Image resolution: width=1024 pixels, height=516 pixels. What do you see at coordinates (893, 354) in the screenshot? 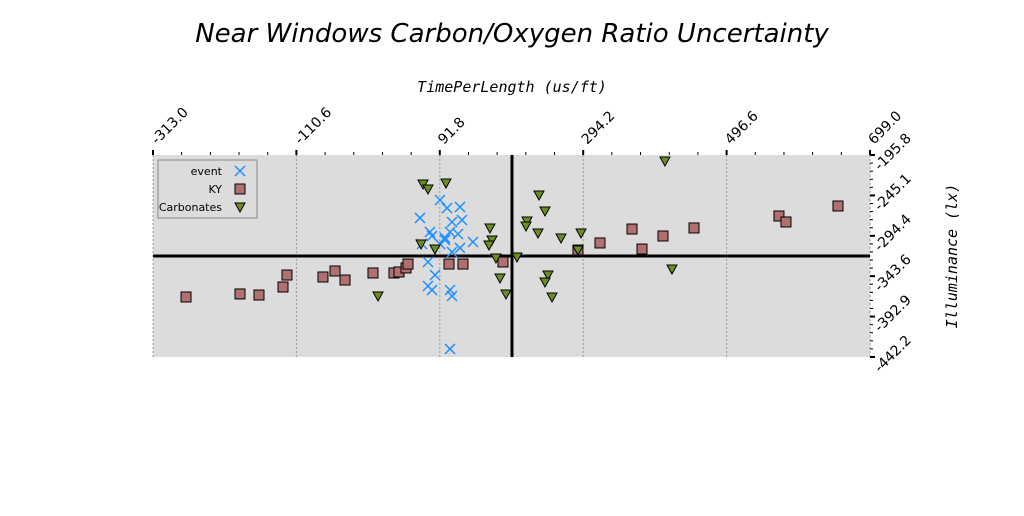
I see `y-tick-label: -442.2` at bounding box center [893, 354].